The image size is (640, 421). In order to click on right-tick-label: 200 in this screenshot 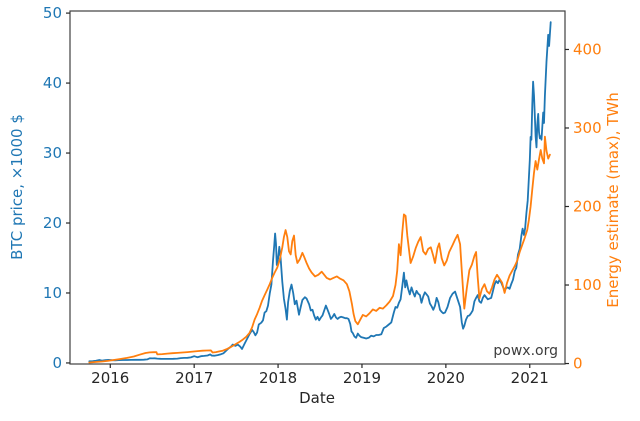, I will do `click(587, 207)`.